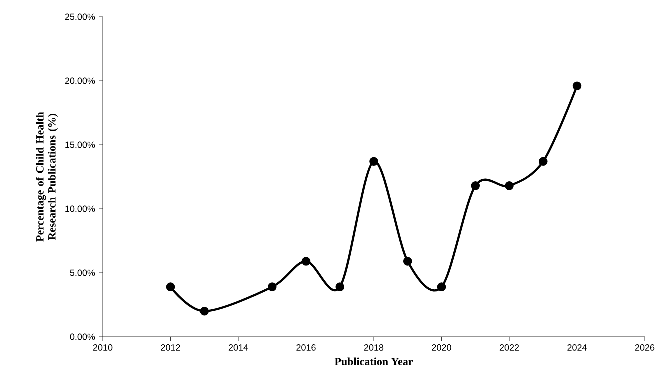 The image size is (669, 378). Describe the element at coordinates (81, 209) in the screenshot. I see `y-tick-label: 10.00%` at that location.